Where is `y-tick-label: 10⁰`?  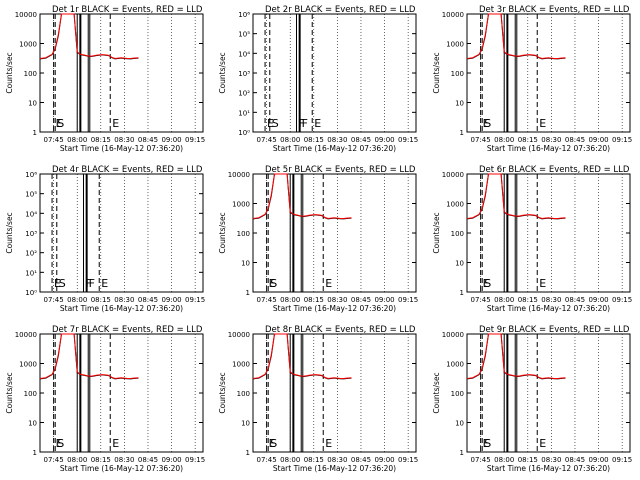 y-tick-label: 10⁰ is located at coordinates (244, 133).